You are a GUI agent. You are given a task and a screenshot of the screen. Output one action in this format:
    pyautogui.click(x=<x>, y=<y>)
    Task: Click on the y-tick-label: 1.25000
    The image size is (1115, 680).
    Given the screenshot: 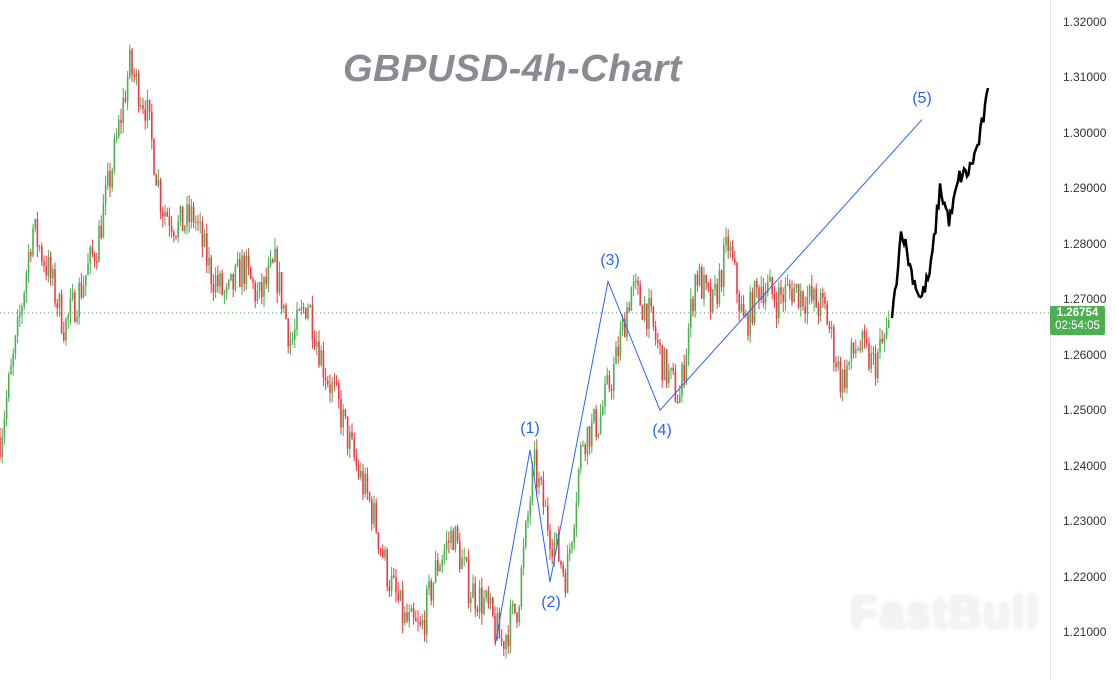 What is the action you would take?
    pyautogui.click(x=1085, y=410)
    